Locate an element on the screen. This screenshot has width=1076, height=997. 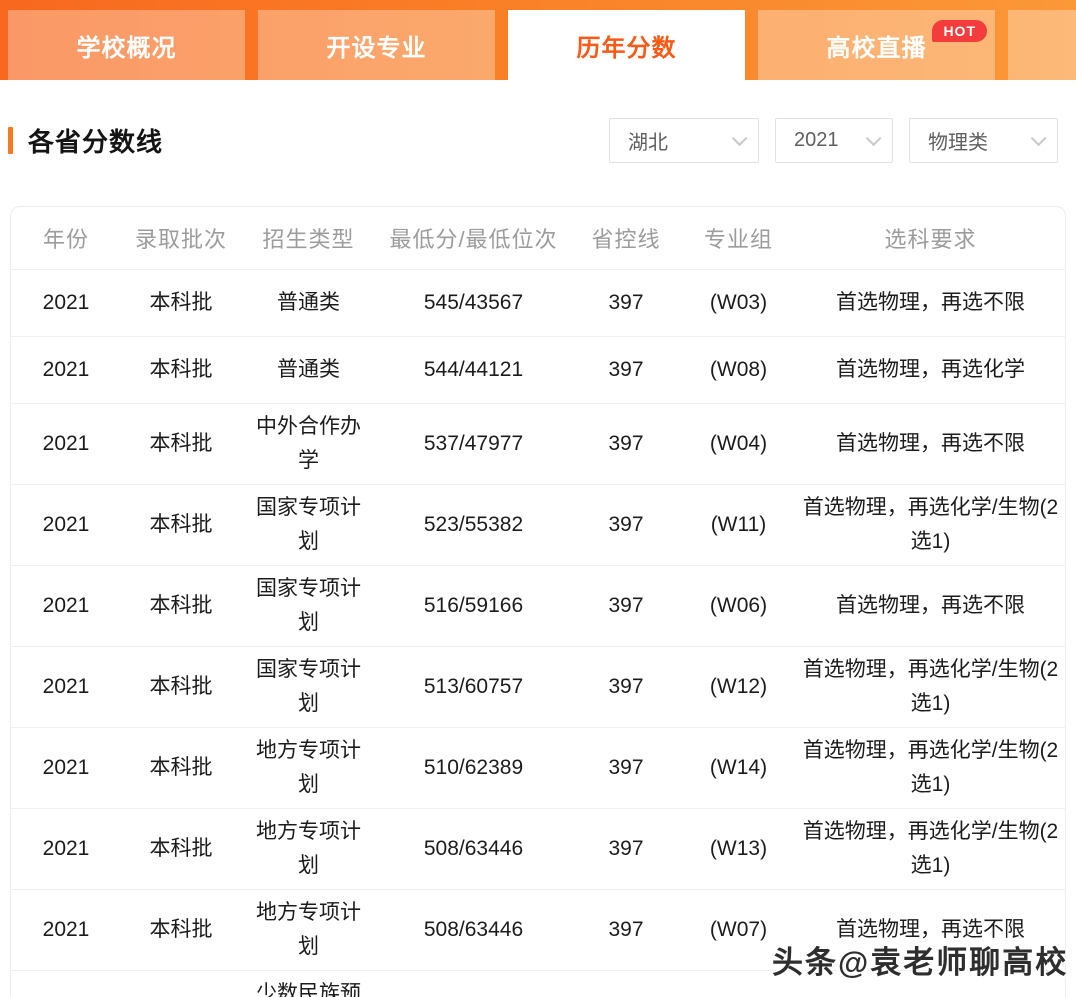
cell-min-score-rank: 510/62389 is located at coordinates (473, 767).